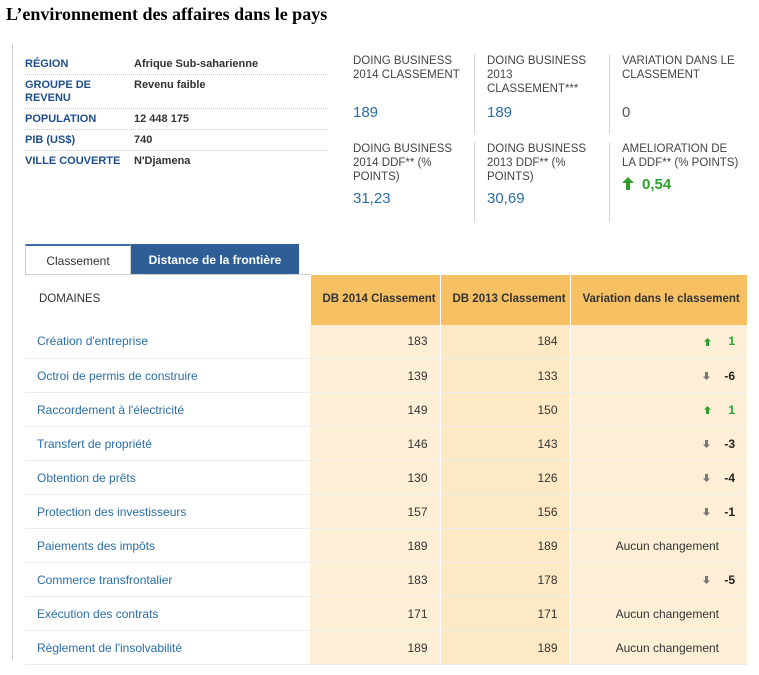 This screenshot has height=675, width=759. I want to click on info-value: N'Djamena, so click(162, 161).